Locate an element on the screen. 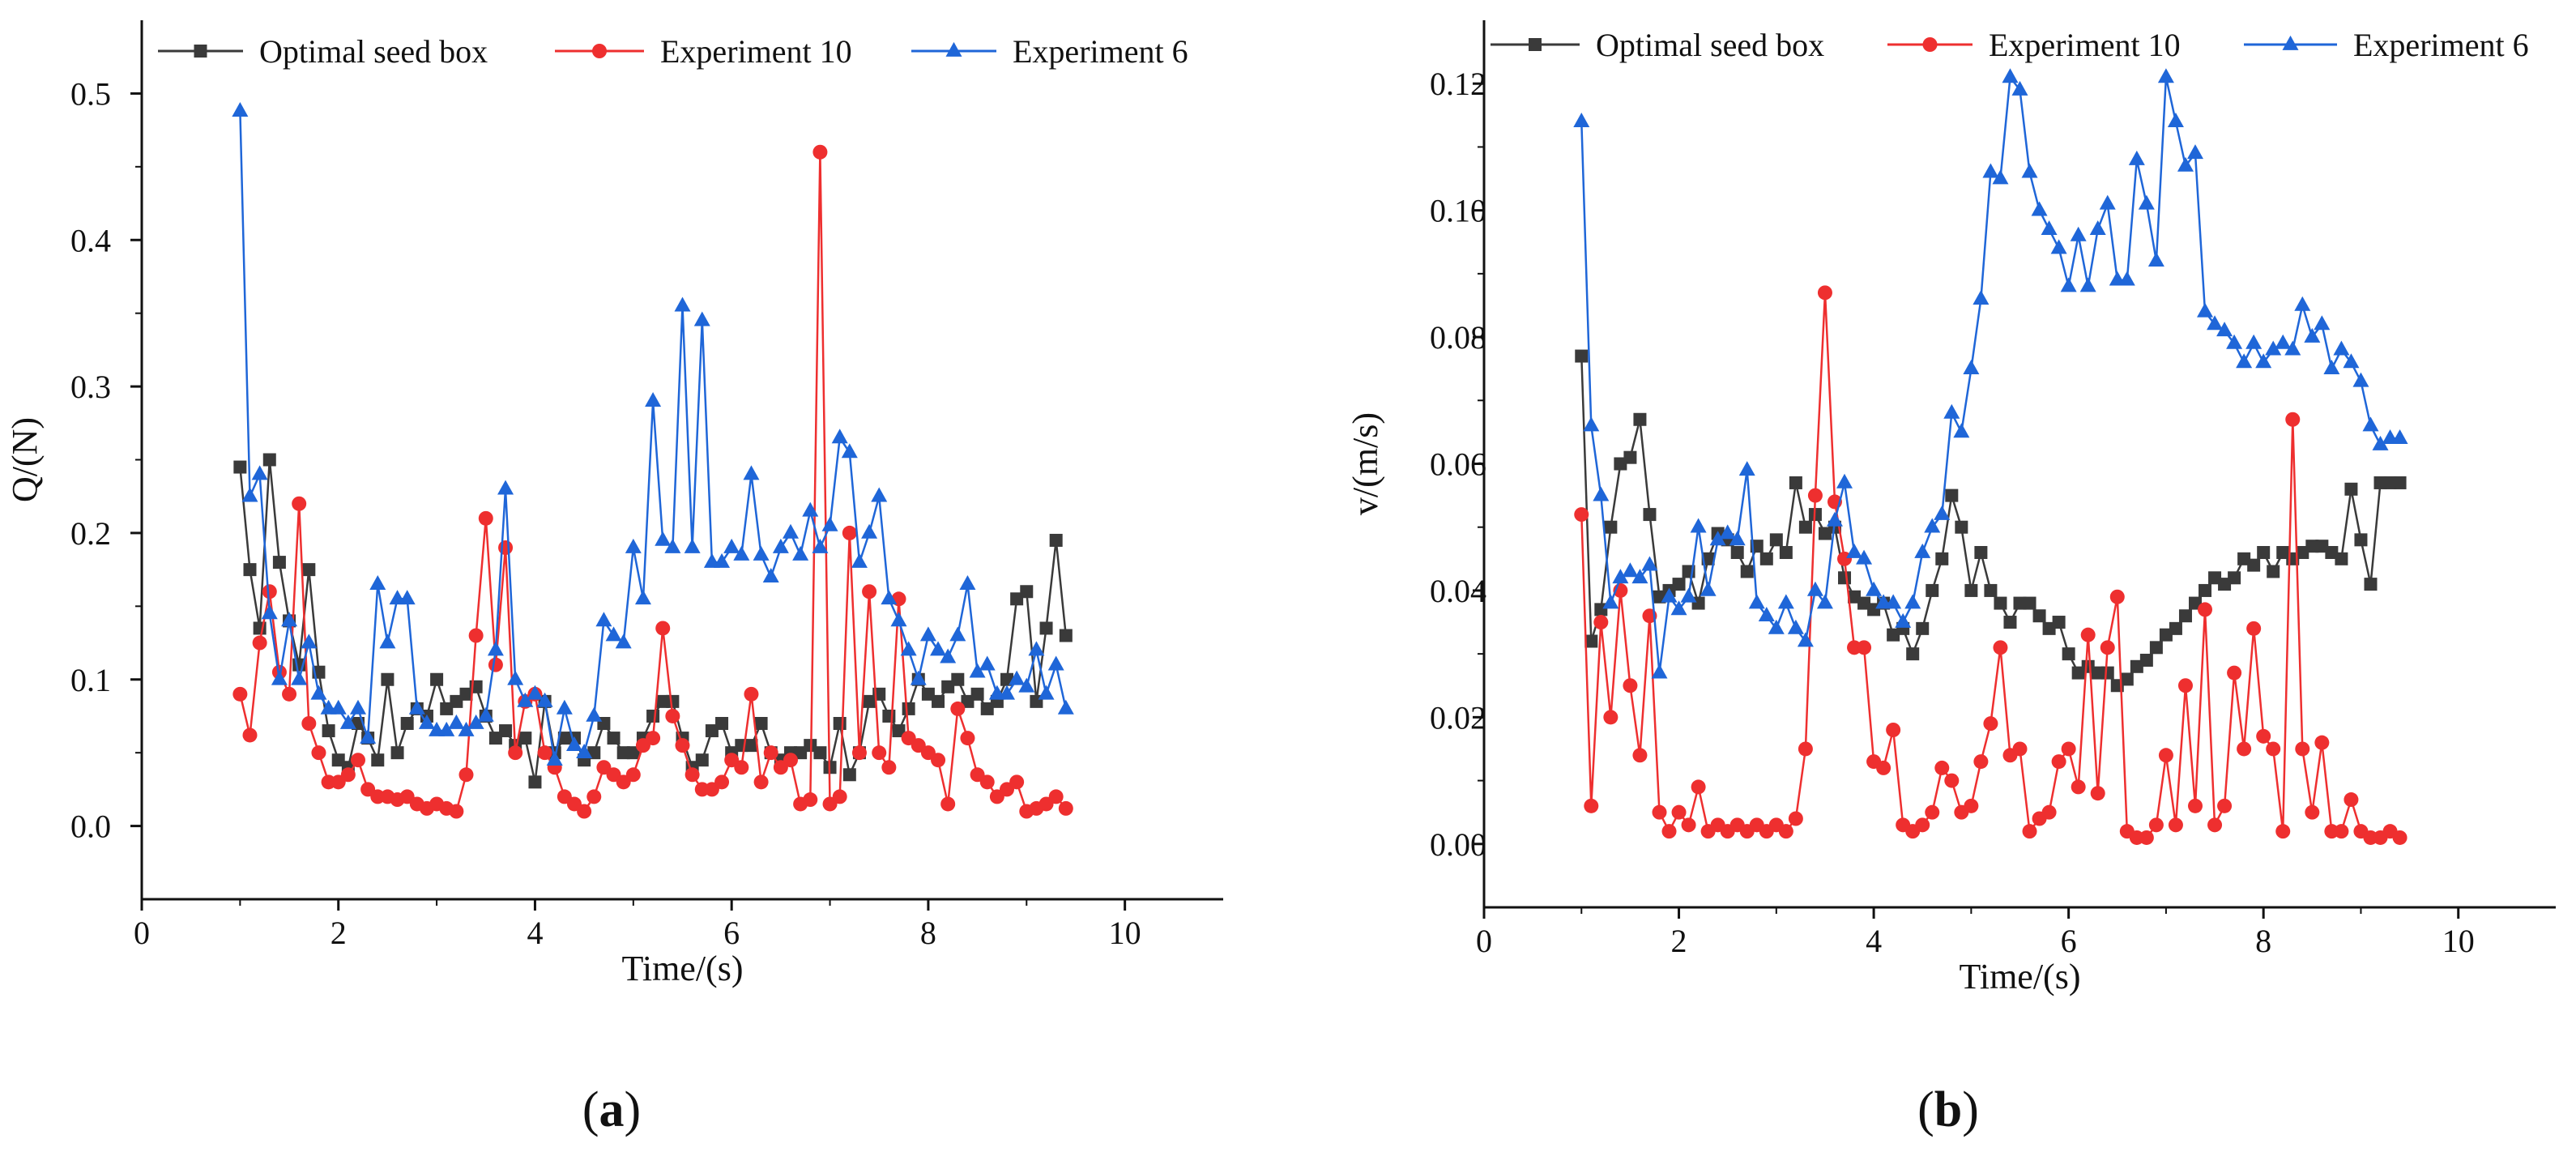  x-tick-label: 6 is located at coordinates (732, 933).